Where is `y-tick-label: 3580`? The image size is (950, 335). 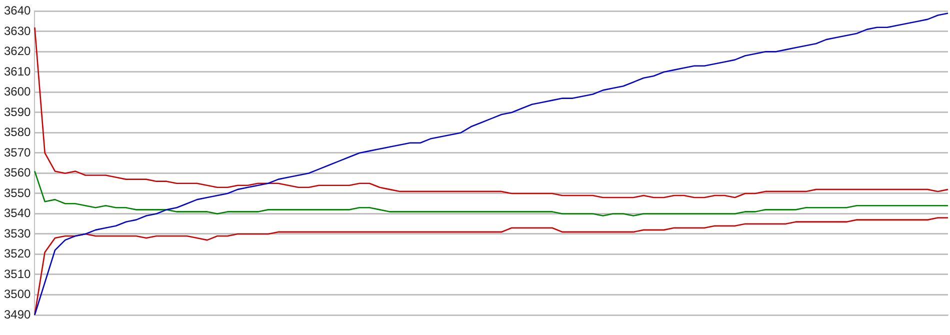 y-tick-label: 3580 is located at coordinates (18, 132).